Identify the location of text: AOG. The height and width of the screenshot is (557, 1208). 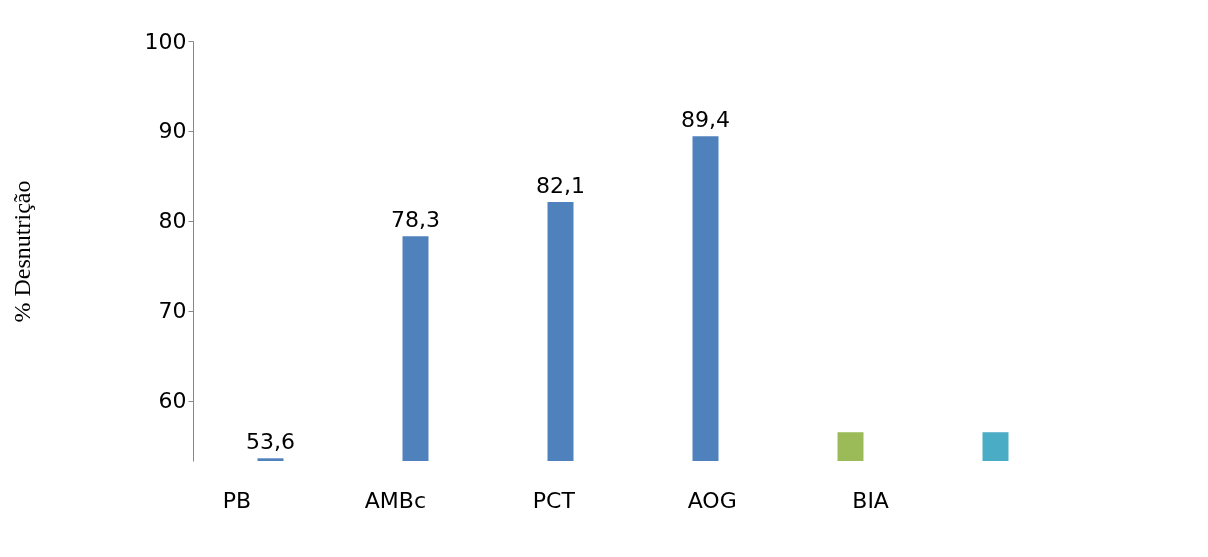
(712, 500).